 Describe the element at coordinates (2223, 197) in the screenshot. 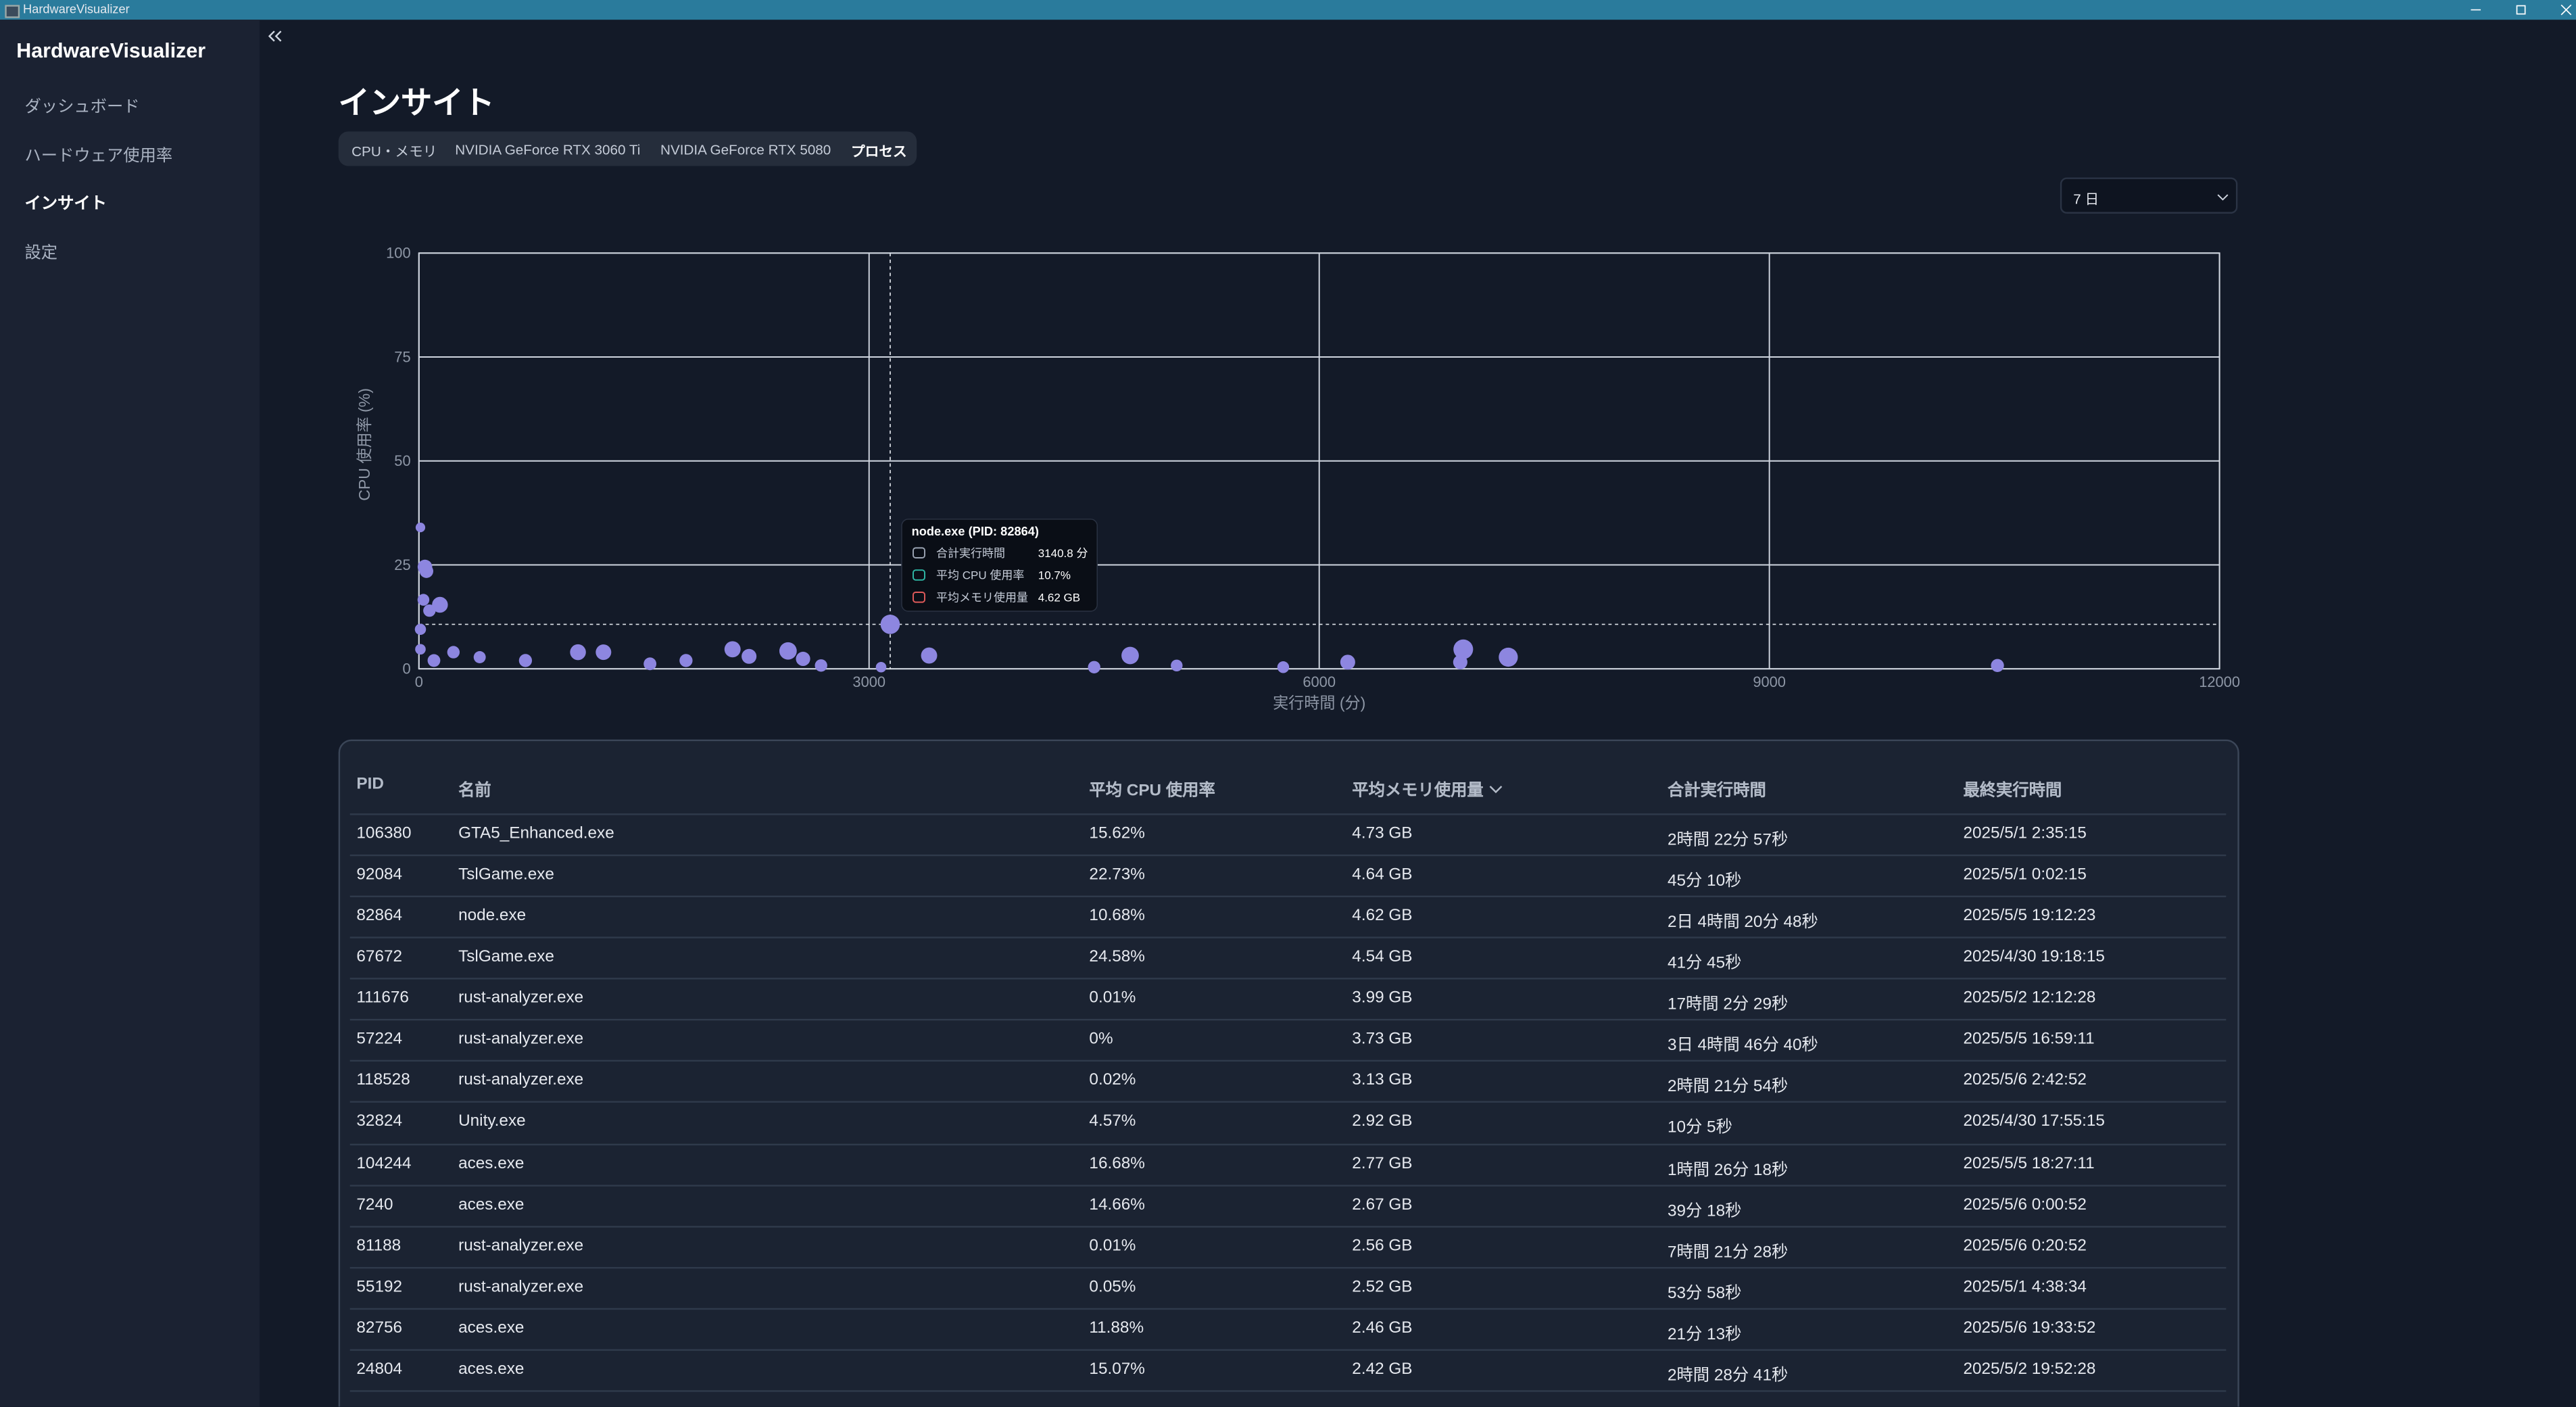

I see `chevron-icon` at that location.